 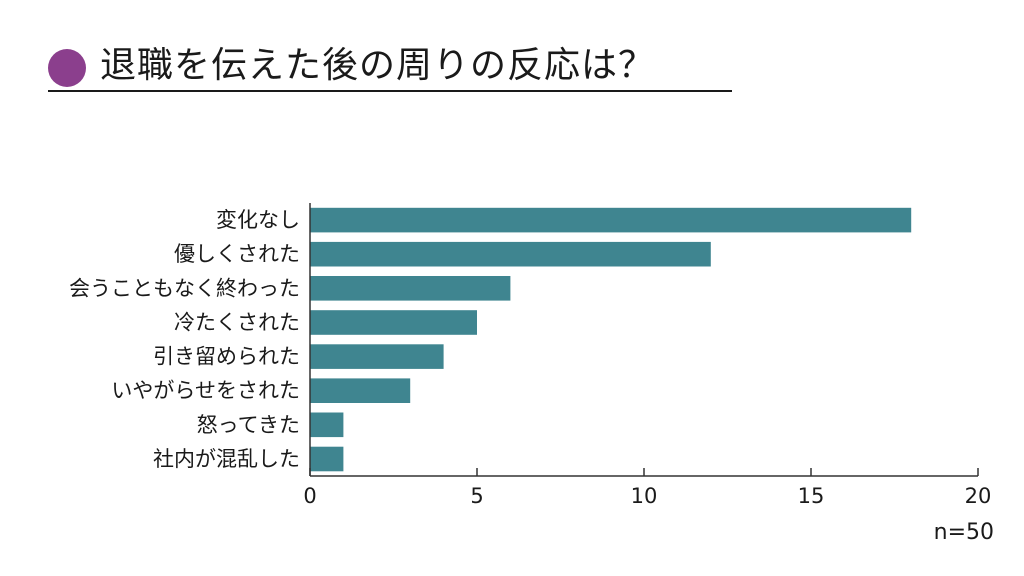 What do you see at coordinates (644, 496) in the screenshot?
I see `x-tick-label: 10` at bounding box center [644, 496].